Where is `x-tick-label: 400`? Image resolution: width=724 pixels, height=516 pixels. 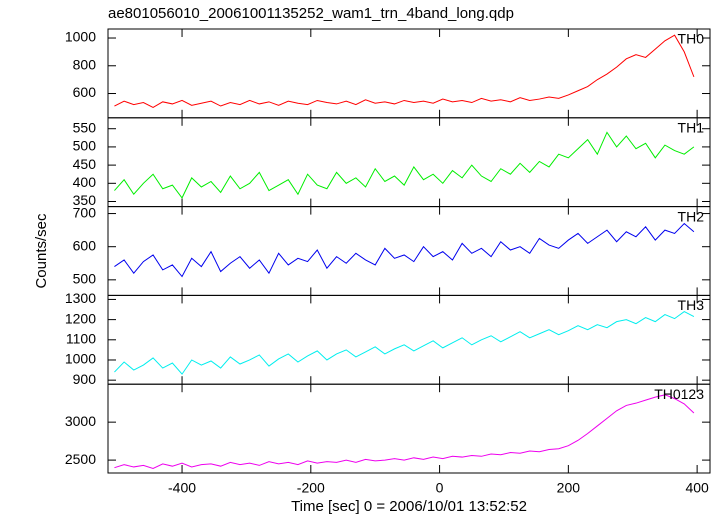
x-tick-label: 400 is located at coordinates (697, 488).